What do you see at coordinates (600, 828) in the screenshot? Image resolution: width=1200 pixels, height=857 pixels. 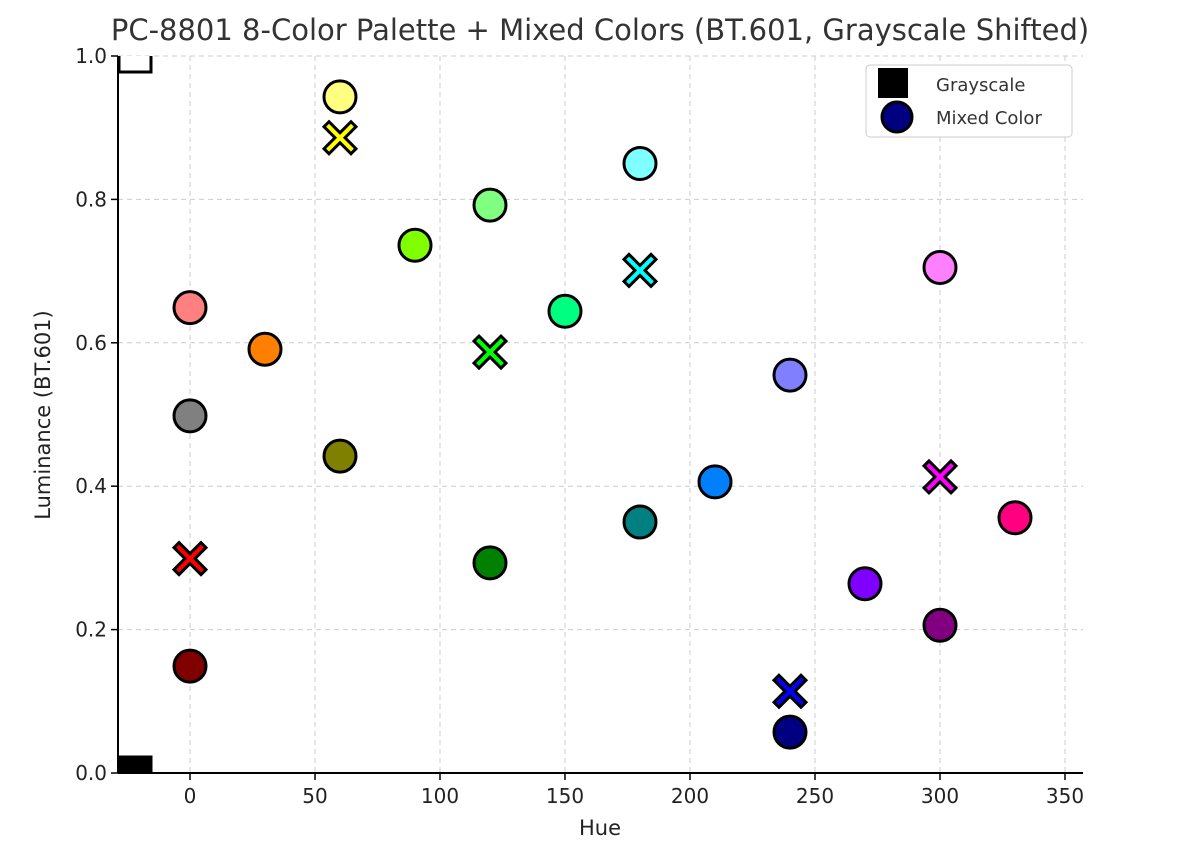 I see `x-axis-label: Hue` at bounding box center [600, 828].